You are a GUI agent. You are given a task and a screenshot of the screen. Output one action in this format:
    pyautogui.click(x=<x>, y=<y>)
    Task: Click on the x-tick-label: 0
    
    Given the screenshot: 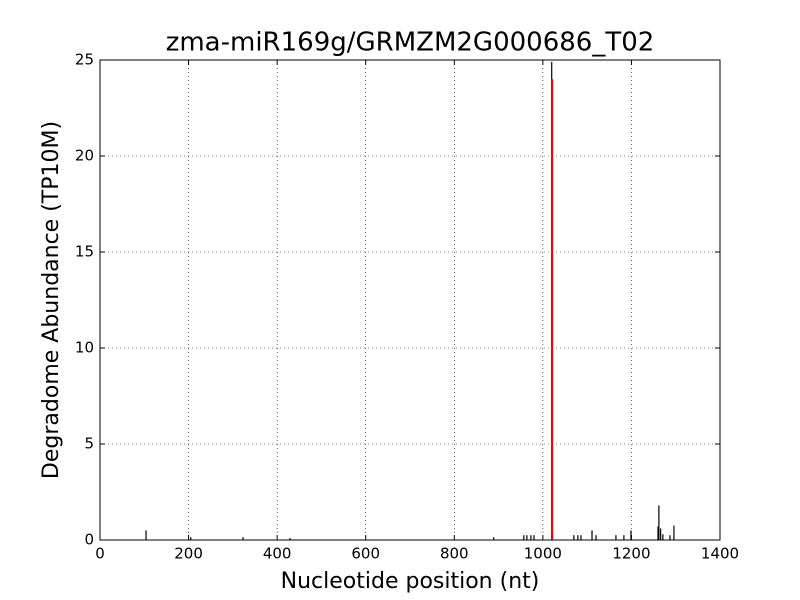 What is the action you would take?
    pyautogui.click(x=100, y=554)
    